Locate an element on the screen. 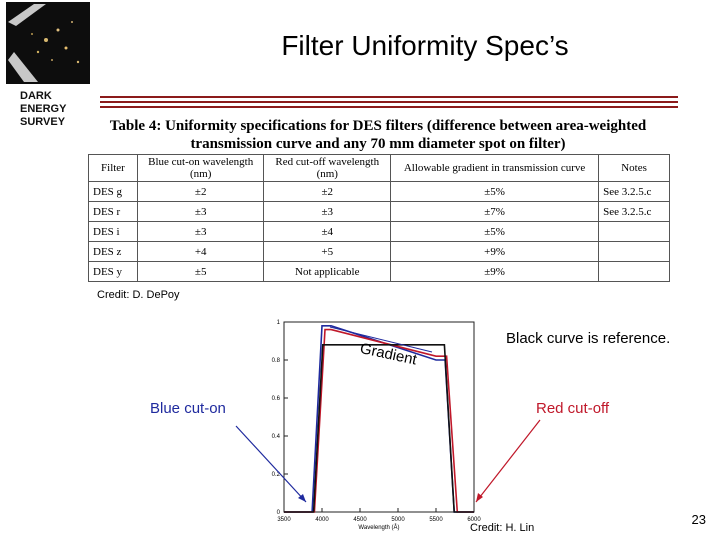 This screenshot has width=720, height=542. annotation-reference: Black curve is reference. is located at coordinates (588, 338).